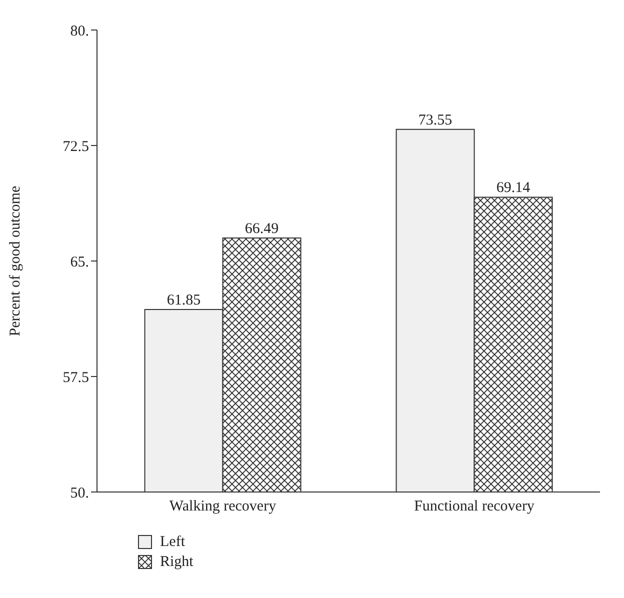 The width and height of the screenshot is (624, 598). I want to click on y-axis-title: Percent of good outcome, so click(15, 260).